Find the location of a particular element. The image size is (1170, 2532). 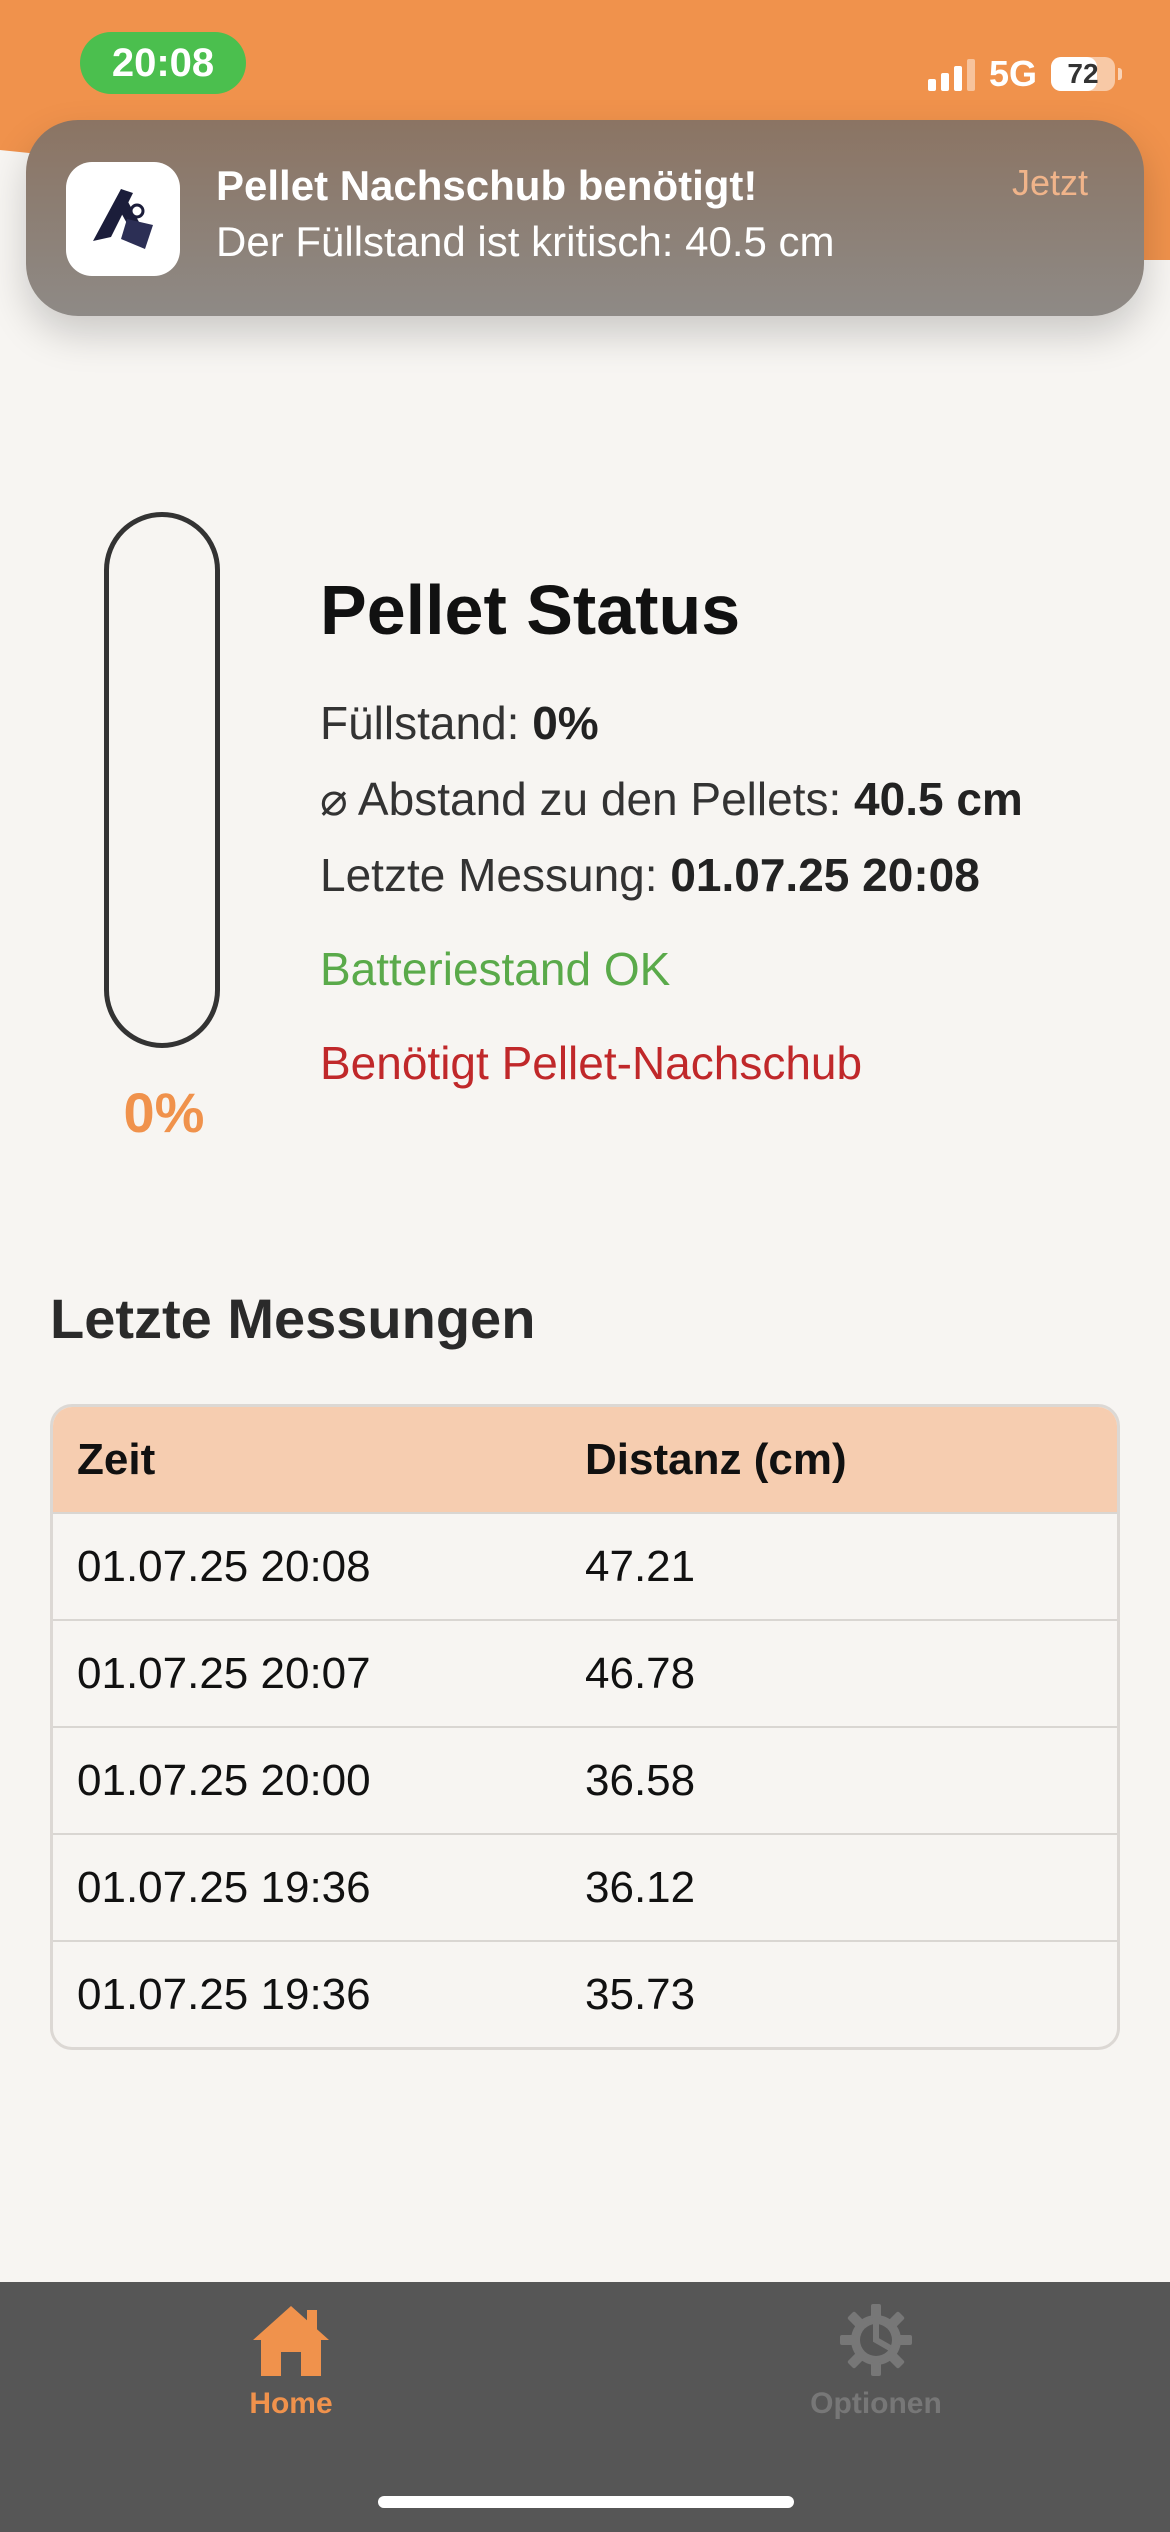

network-type: 5G is located at coordinates (1012, 73).